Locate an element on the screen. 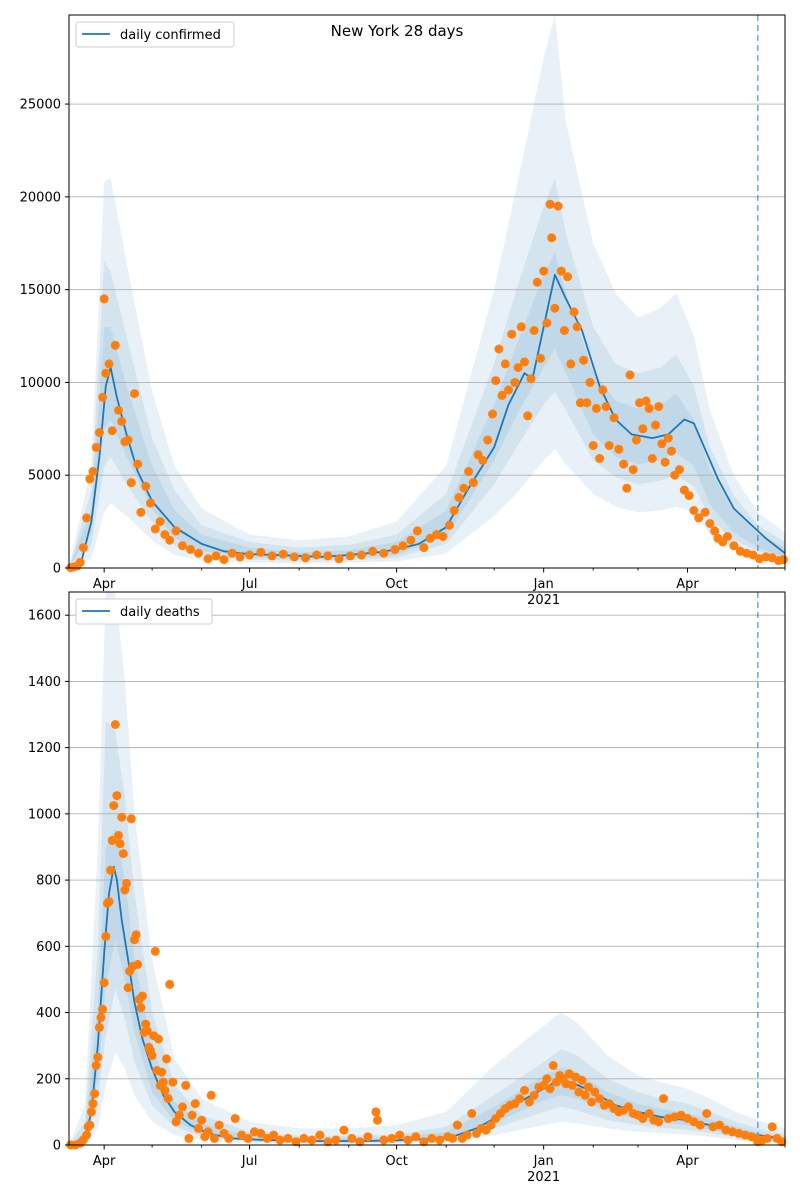  deaths-y-tick-label: 200 is located at coordinates (48, 1079).